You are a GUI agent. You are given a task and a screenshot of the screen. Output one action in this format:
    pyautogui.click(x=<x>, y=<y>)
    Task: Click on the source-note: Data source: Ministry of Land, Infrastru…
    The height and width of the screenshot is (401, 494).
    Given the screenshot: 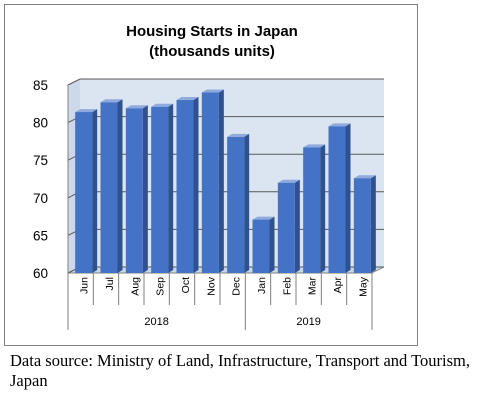 What is the action you would take?
    pyautogui.click(x=240, y=370)
    